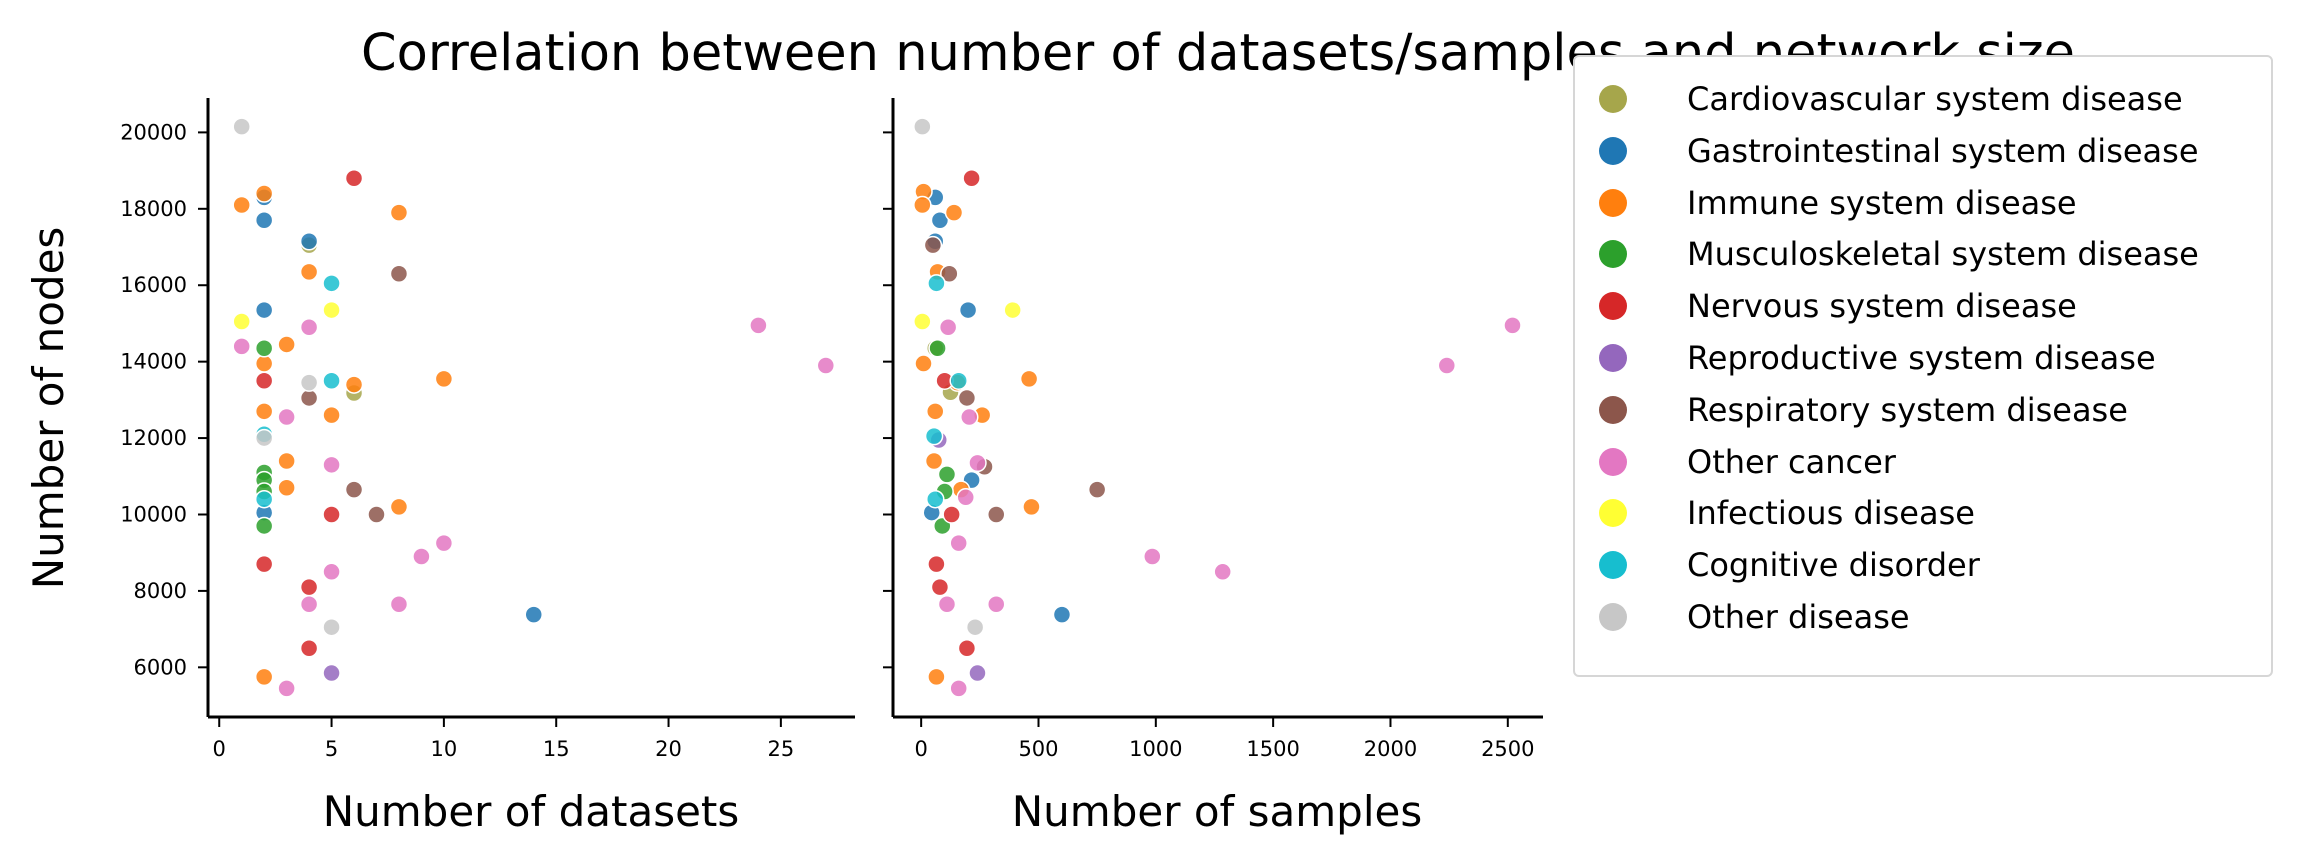 The height and width of the screenshot is (866, 2298). What do you see at coordinates (160, 667) in the screenshot?
I see `y-tick-label: 6000` at bounding box center [160, 667].